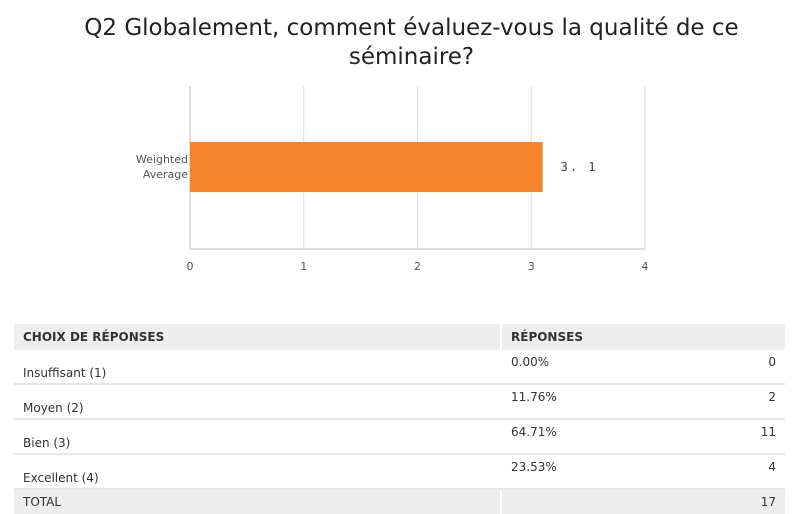 Image resolution: width=793 pixels, height=514 pixels. Describe the element at coordinates (579, 167) in the screenshot. I see `bar-value-label: 3. 1` at that location.